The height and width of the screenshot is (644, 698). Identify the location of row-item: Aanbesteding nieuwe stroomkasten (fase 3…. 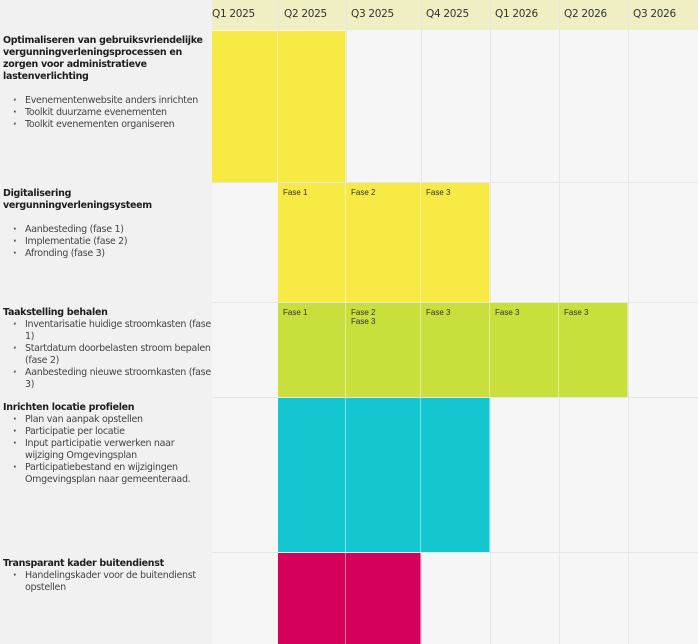
(107, 379).